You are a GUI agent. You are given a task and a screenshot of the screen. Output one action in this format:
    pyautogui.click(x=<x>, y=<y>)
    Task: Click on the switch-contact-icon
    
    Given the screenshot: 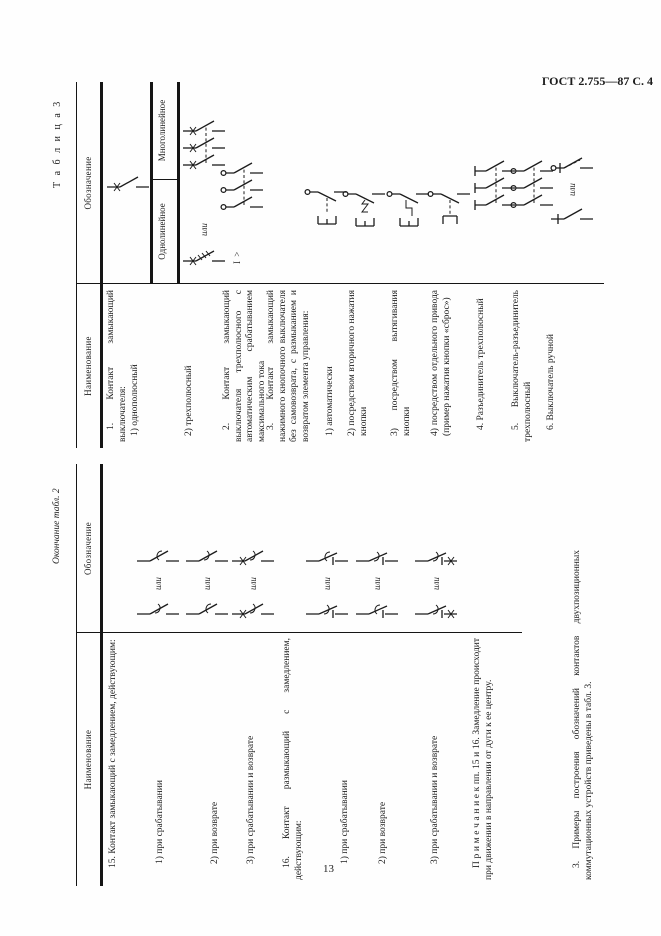 What is the action you would take?
    pyautogui.click(x=128, y=184)
    